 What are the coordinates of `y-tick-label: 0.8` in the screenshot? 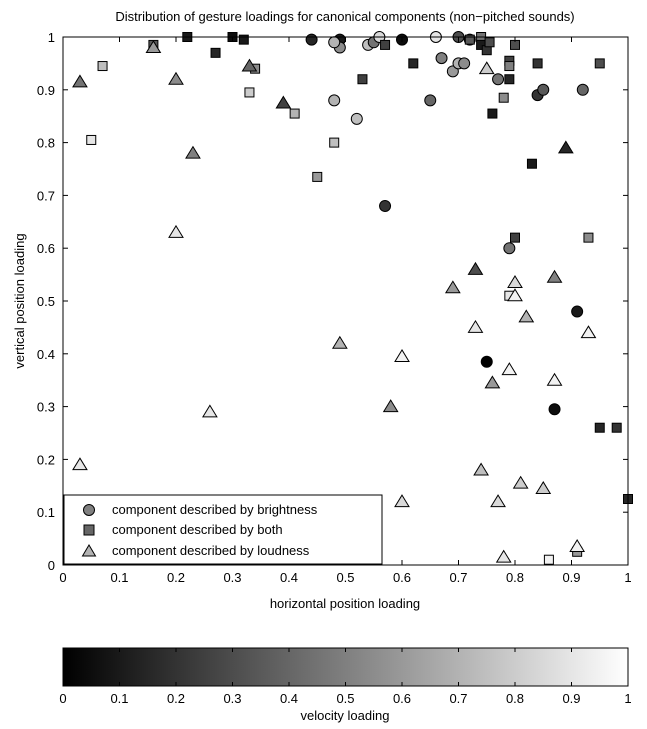 It's located at (46, 143).